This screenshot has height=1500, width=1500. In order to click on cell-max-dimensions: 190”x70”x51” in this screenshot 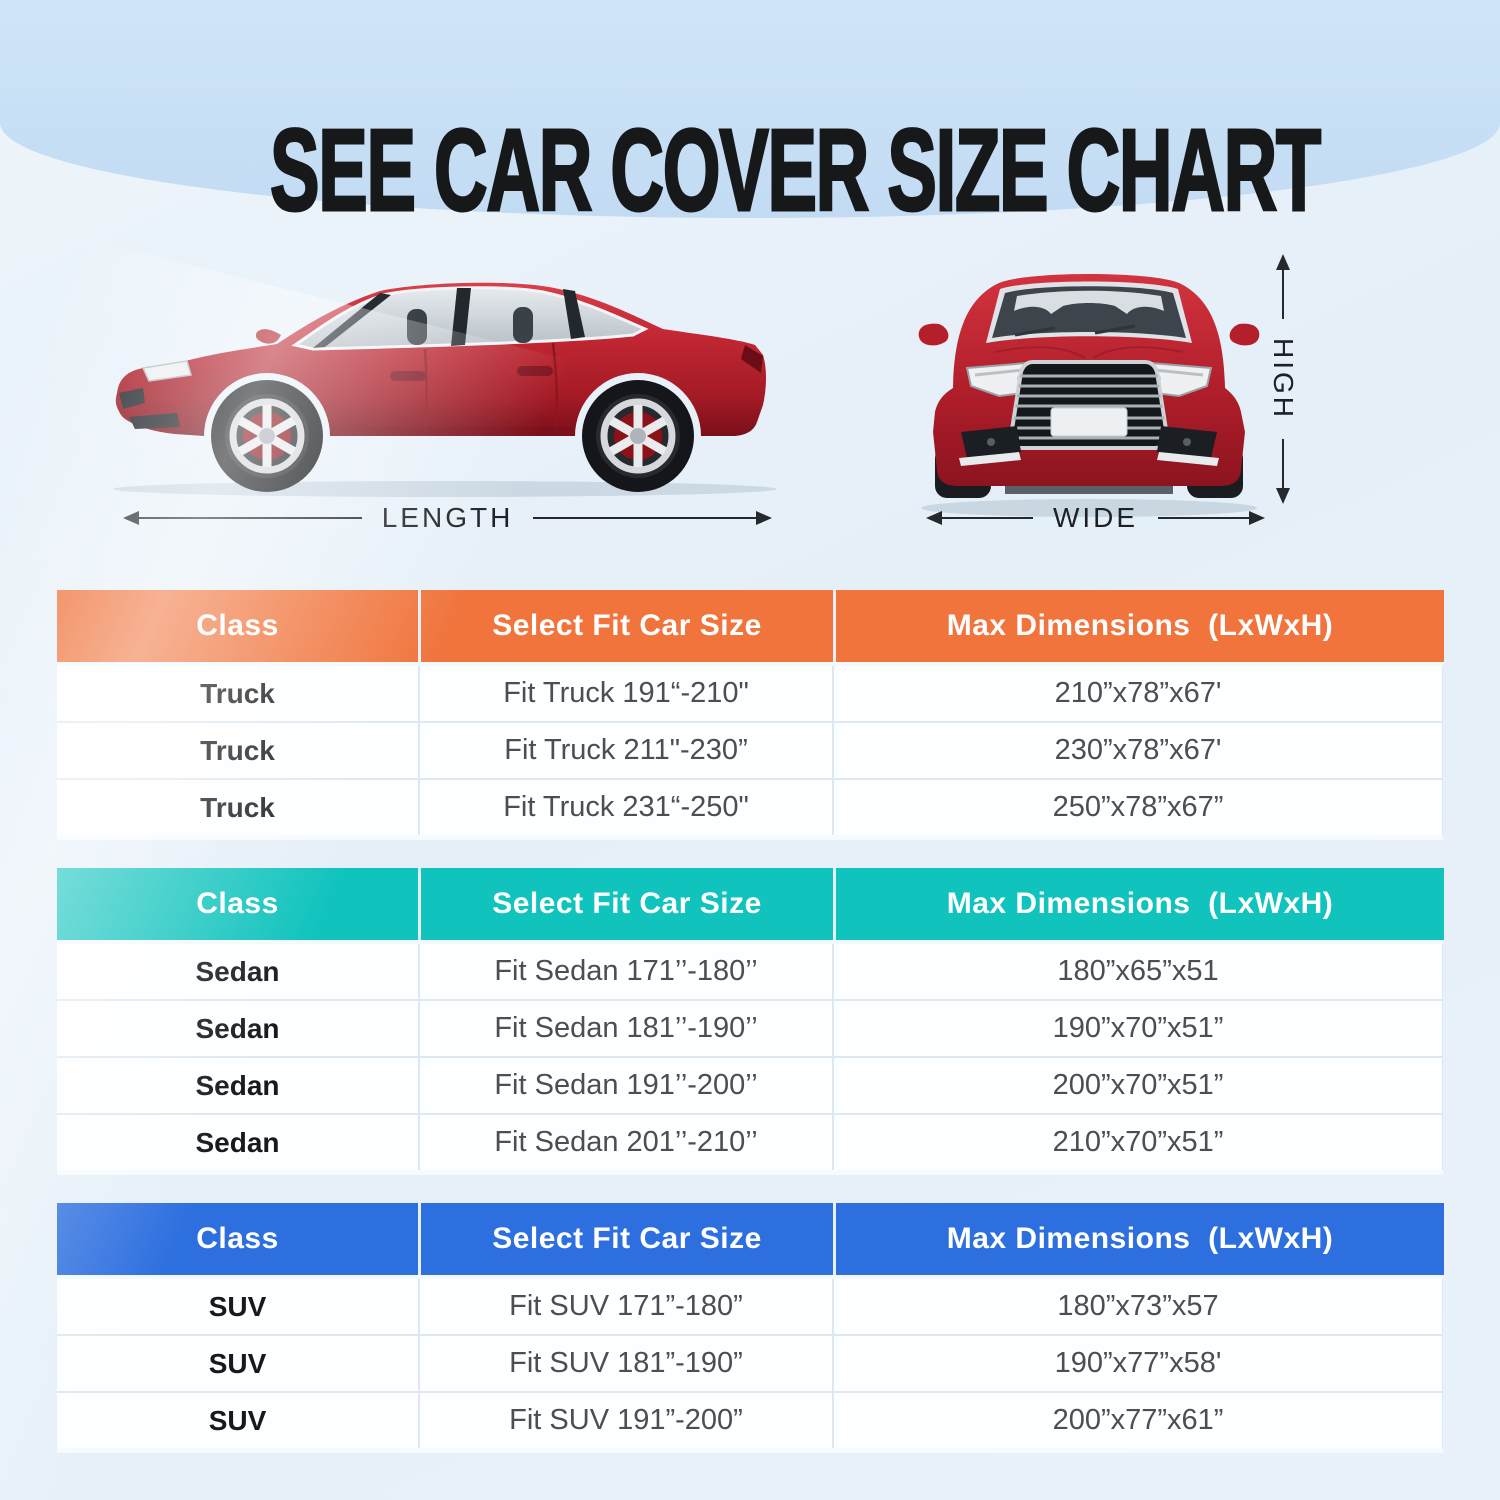, I will do `click(1138, 1028)`.